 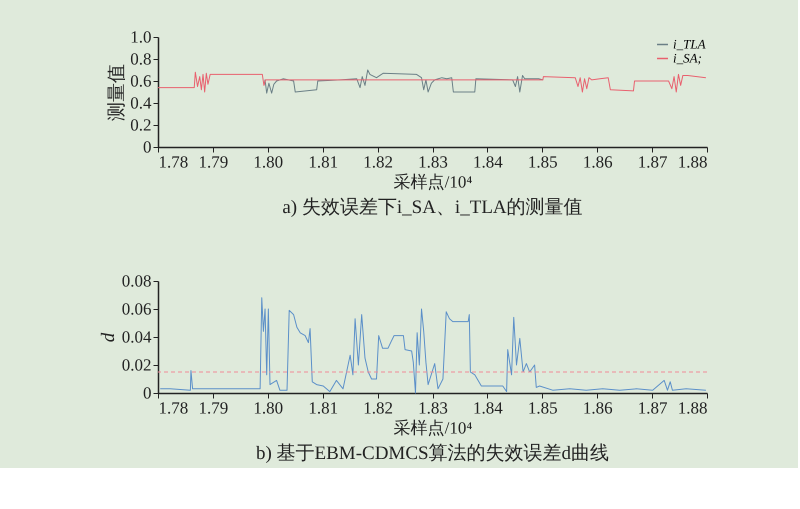 What do you see at coordinates (137, 337) in the screenshot?
I see `y-tick-label: 0.04` at bounding box center [137, 337].